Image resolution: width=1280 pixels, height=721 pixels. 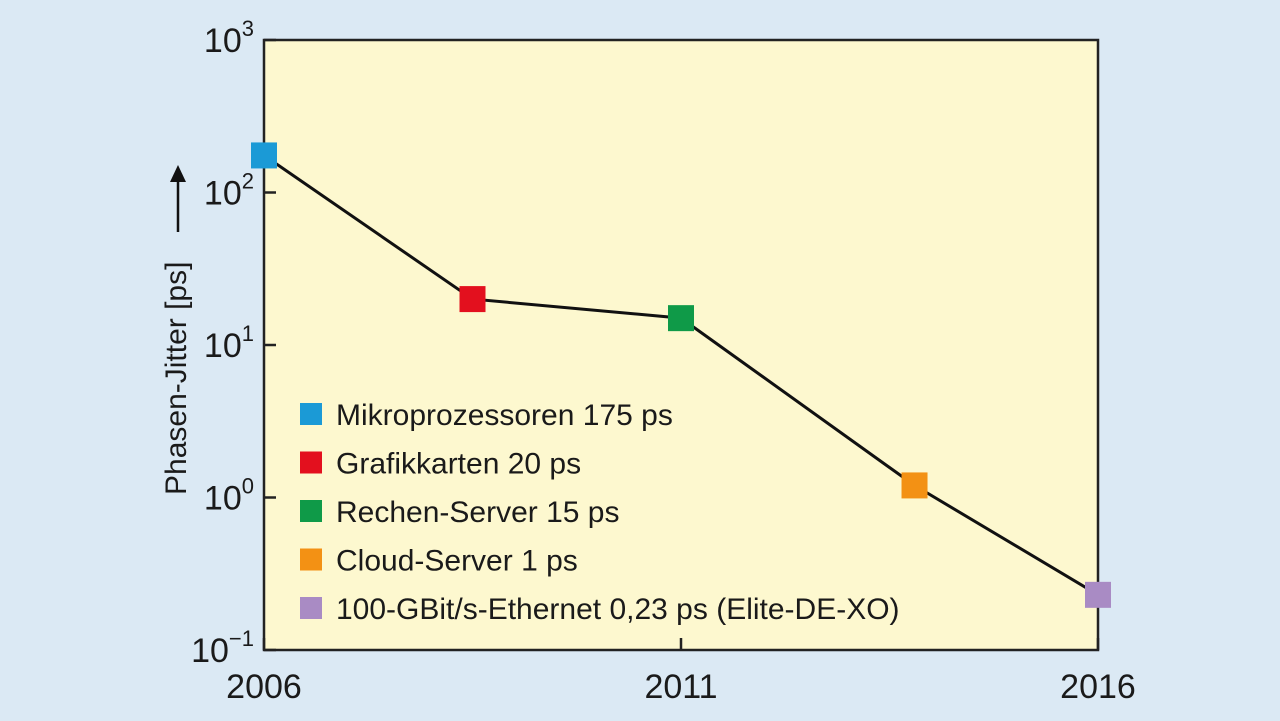 I want to click on y-tick-exponent: −1, so click(x=241, y=638).